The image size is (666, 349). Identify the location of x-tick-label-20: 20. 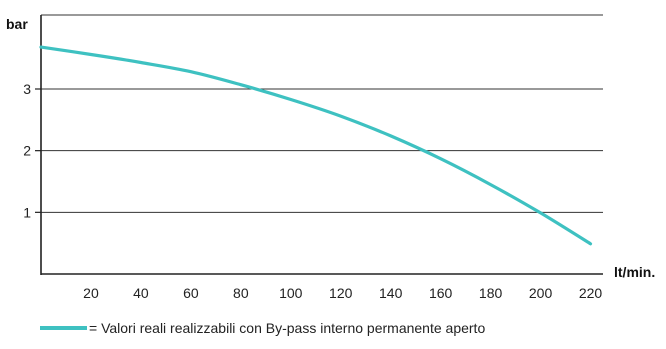
(91, 293).